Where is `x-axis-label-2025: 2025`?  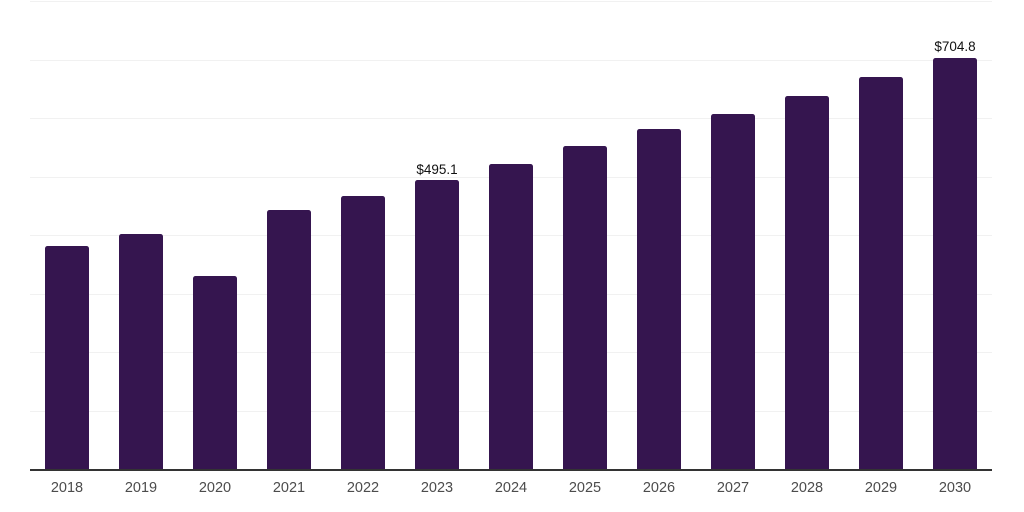
x-axis-label-2025: 2025 is located at coordinates (585, 488).